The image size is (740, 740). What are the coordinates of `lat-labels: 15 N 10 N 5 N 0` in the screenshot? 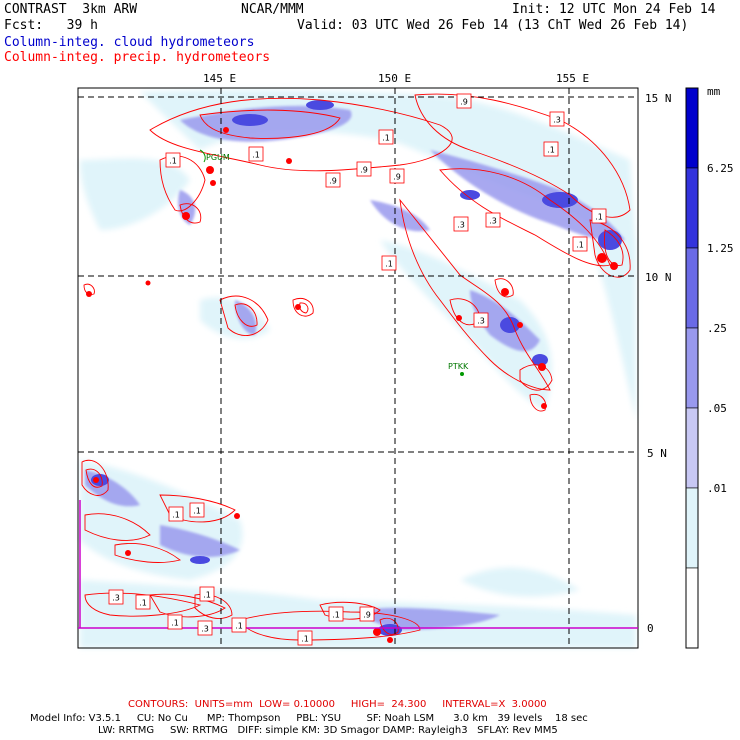 It's located at (658, 363).